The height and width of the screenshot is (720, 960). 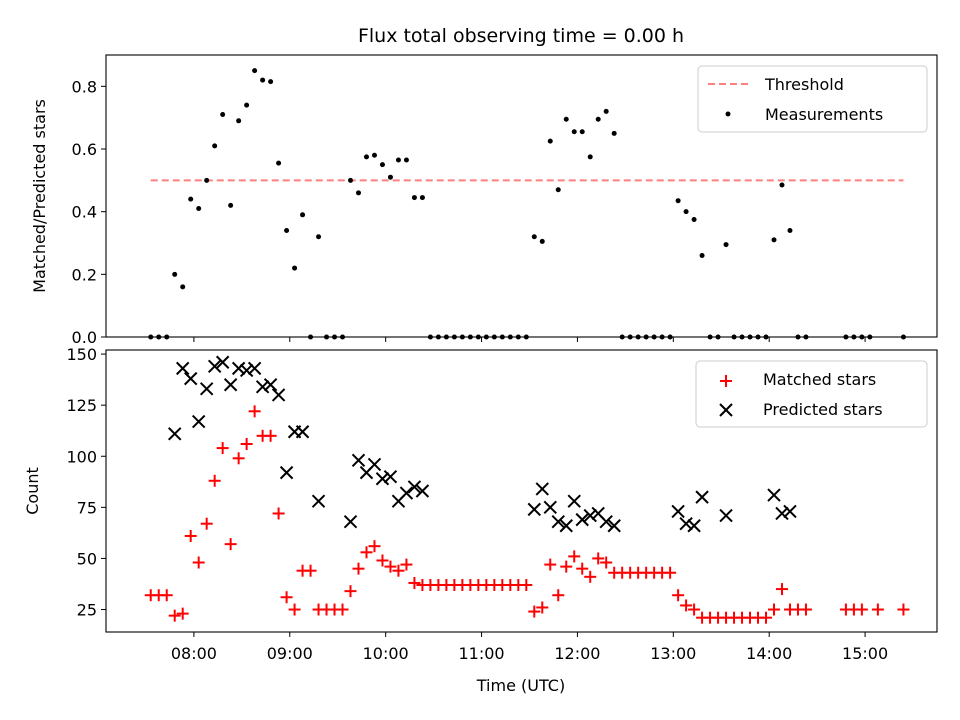 I want to click on legend-predicted-label: Predicted stars, so click(x=823, y=409).